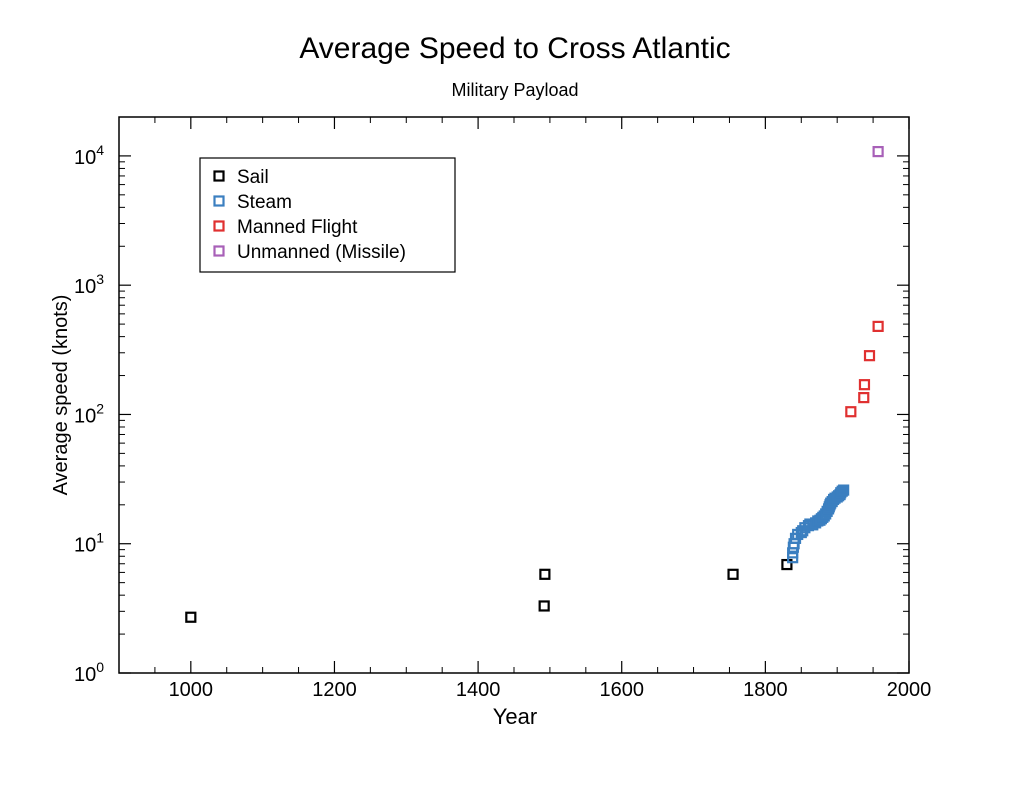  I want to click on legend-marker-sail, so click(219, 176).